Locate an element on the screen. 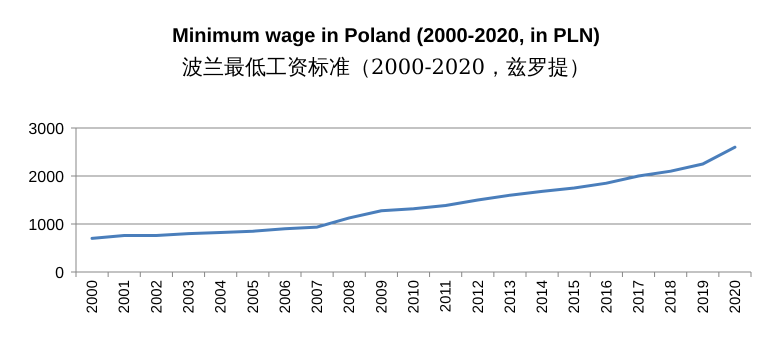 The width and height of the screenshot is (773, 343). x-tick-label: 2005 is located at coordinates (253, 297).